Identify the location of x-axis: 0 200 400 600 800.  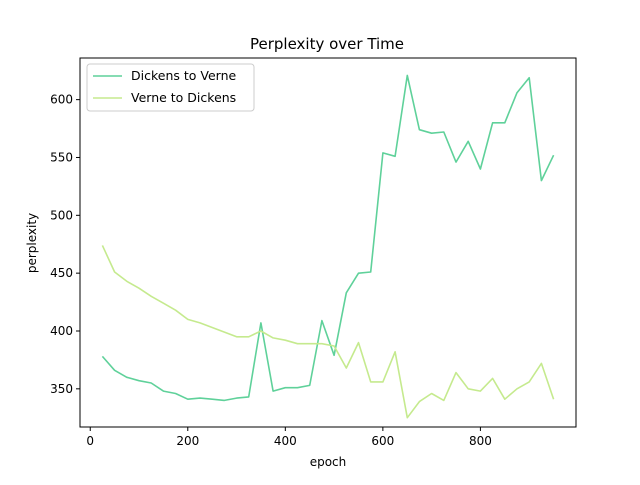
(289, 437).